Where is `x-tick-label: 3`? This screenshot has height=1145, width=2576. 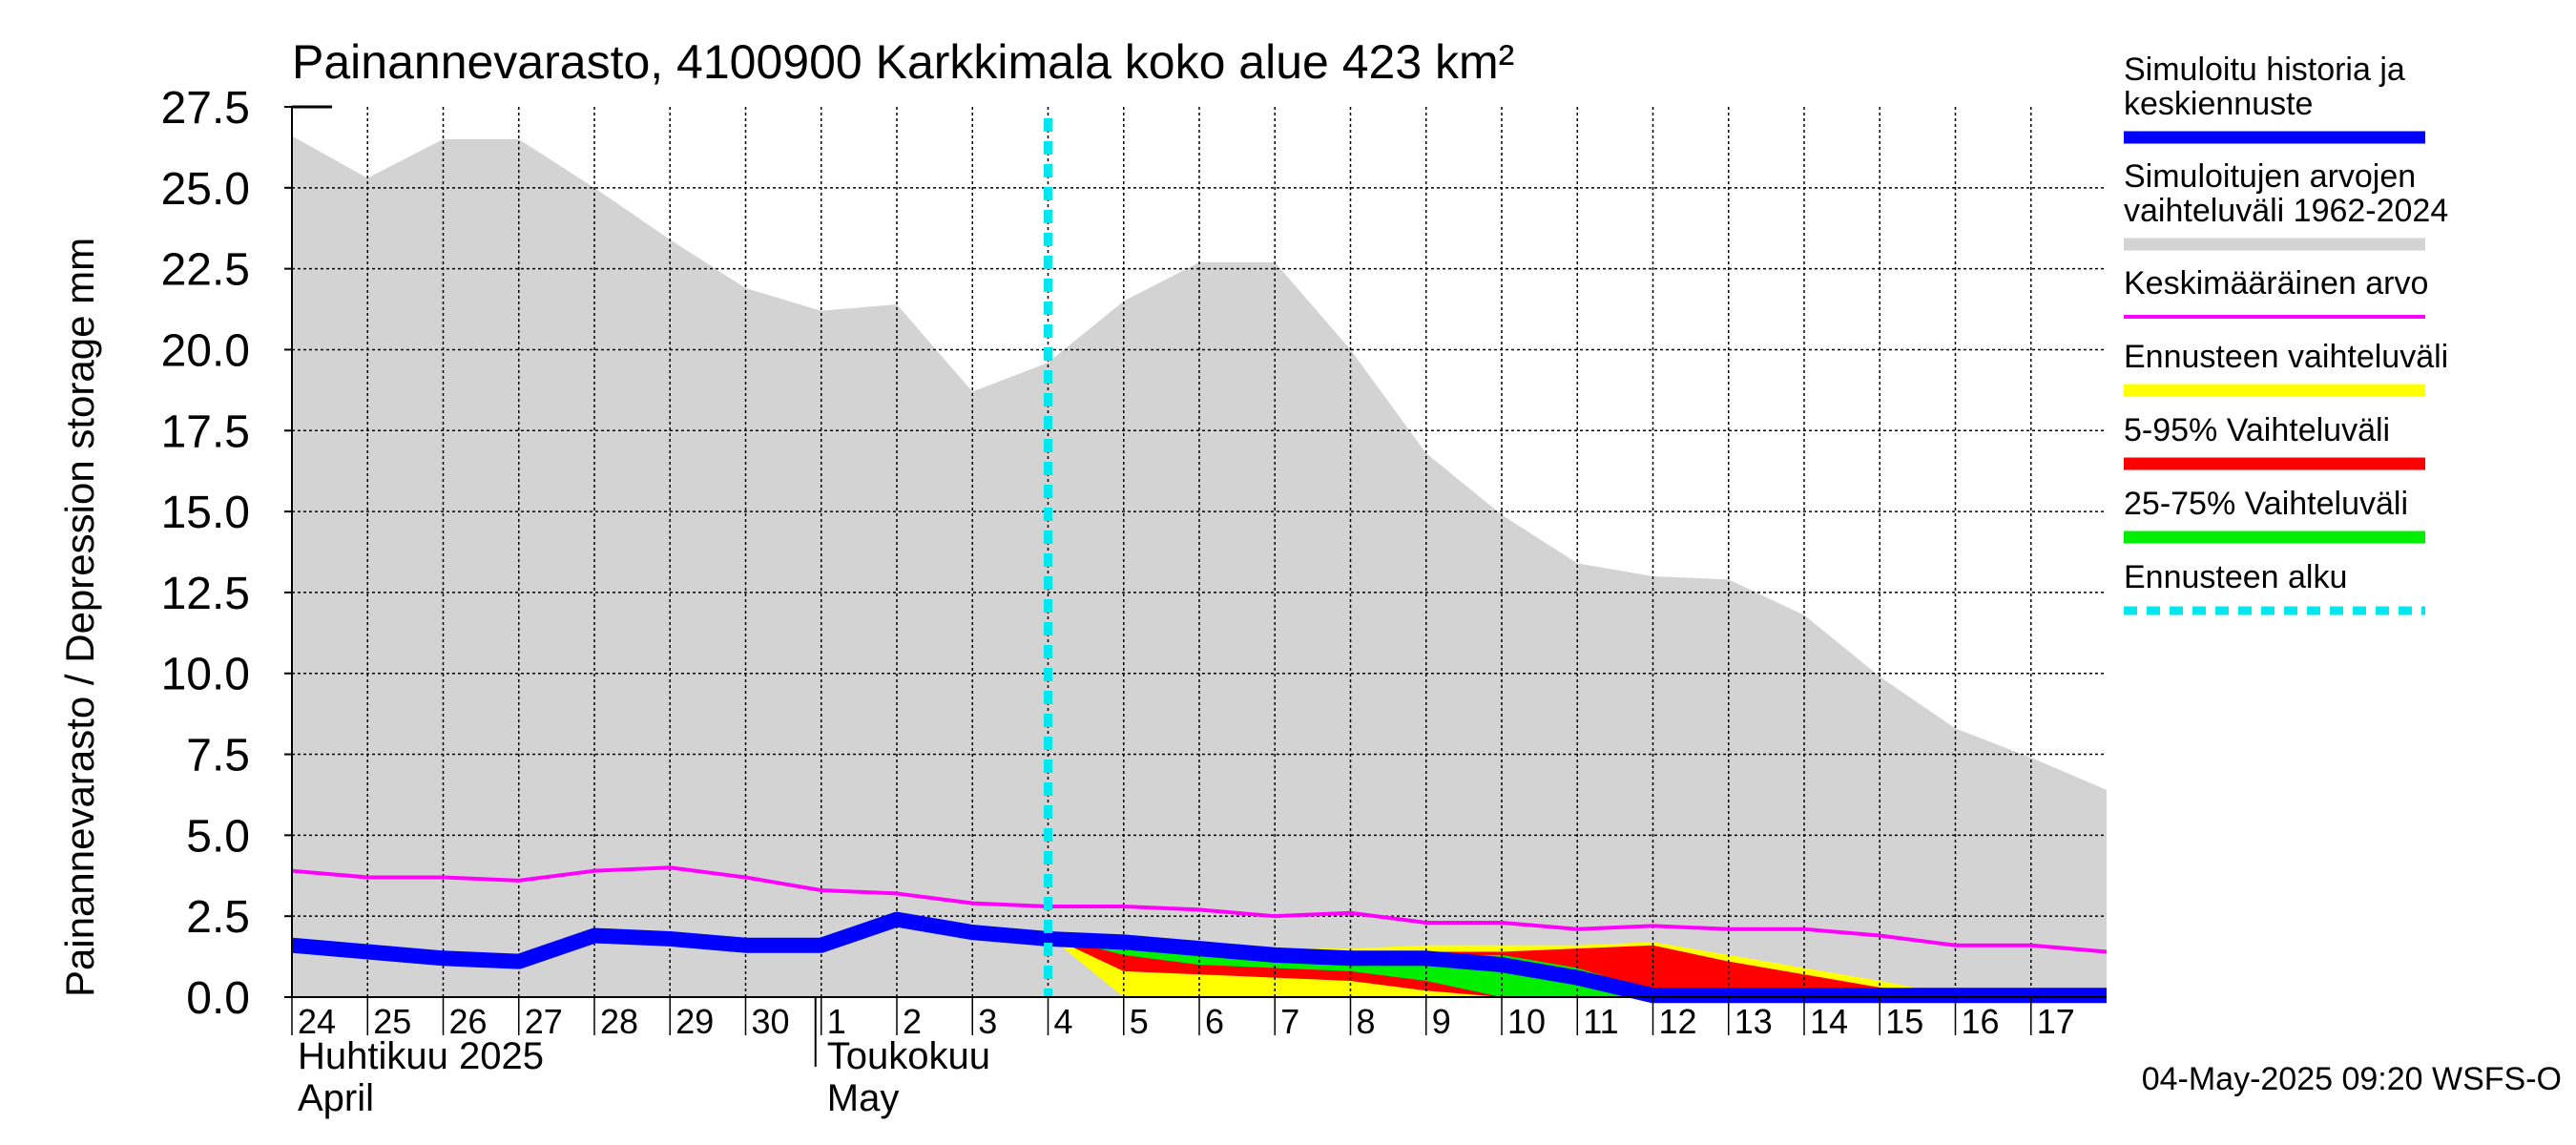
x-tick-label: 3 is located at coordinates (987, 1022).